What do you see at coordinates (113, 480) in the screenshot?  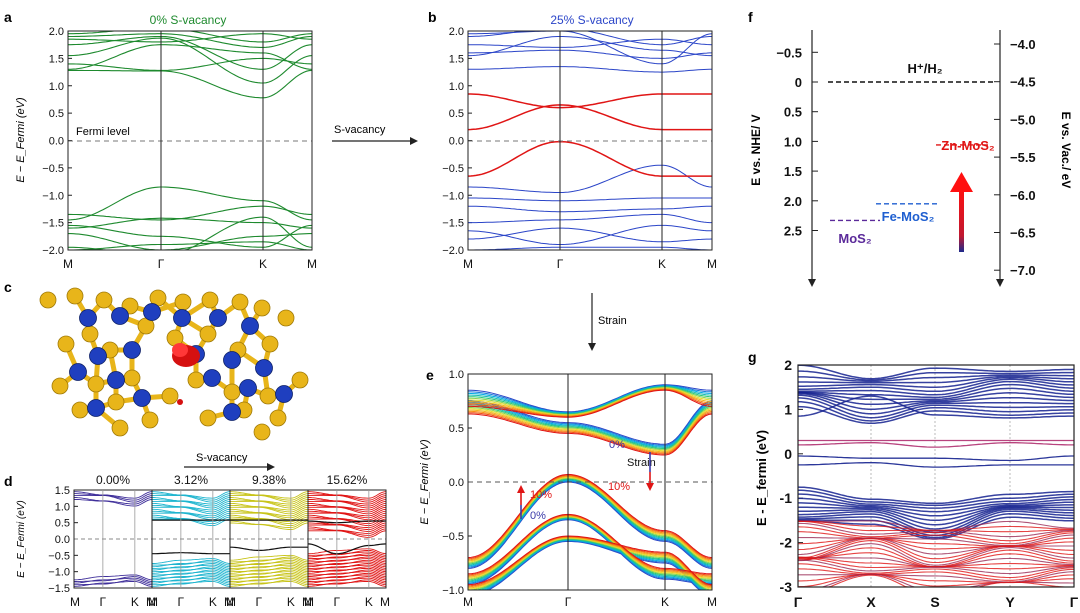 I see `panel-d-subplot-title: 0.00%` at bounding box center [113, 480].